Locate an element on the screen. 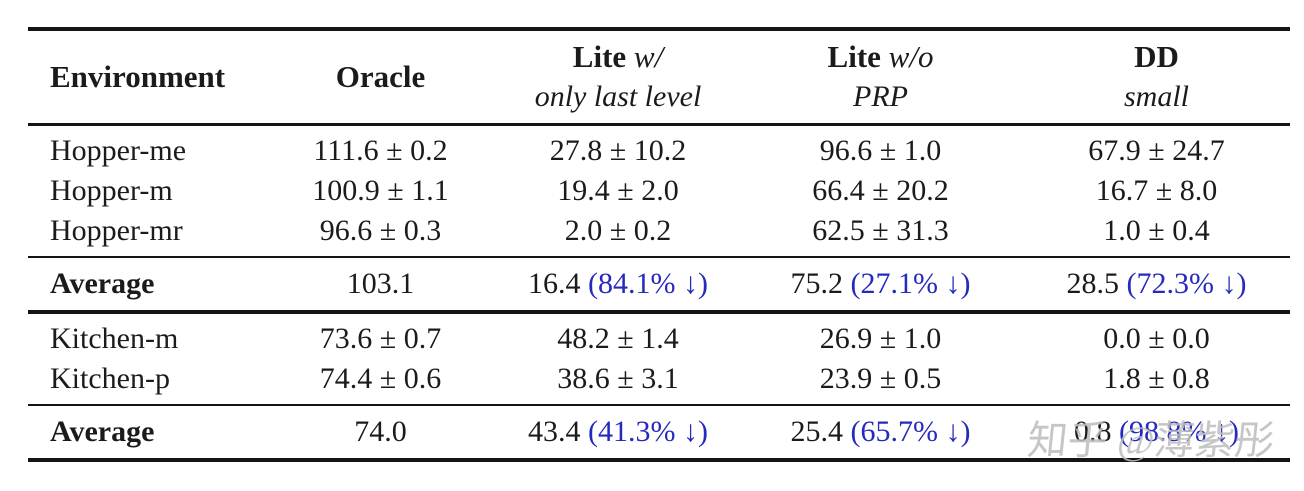  lite-w-average: 16.4 (84.1% ↓) is located at coordinates (618, 283).